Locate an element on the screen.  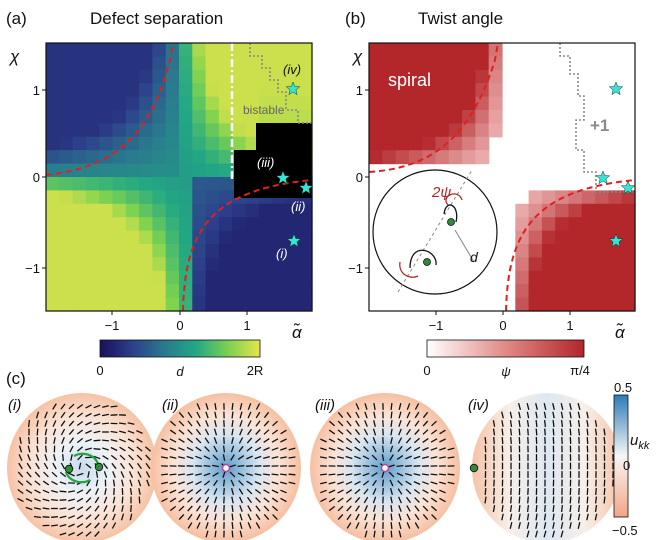
boundary-defect is located at coordinates (474, 468).